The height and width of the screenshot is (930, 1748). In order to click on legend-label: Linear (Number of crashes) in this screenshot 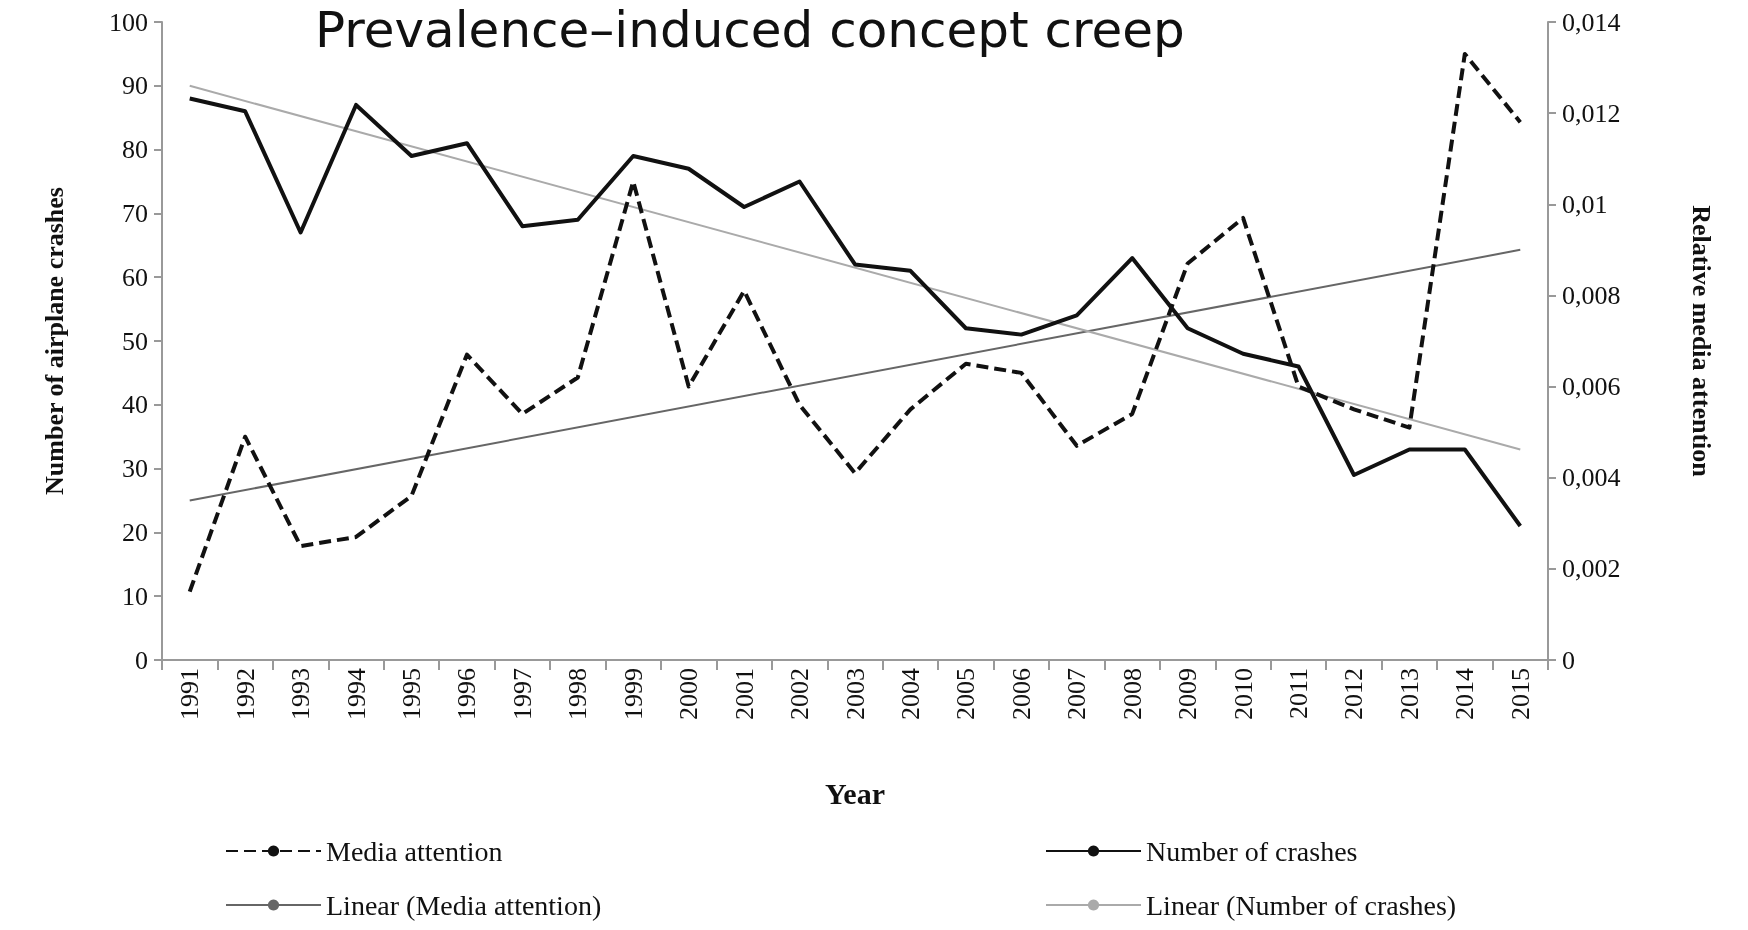, I will do `click(1301, 905)`.